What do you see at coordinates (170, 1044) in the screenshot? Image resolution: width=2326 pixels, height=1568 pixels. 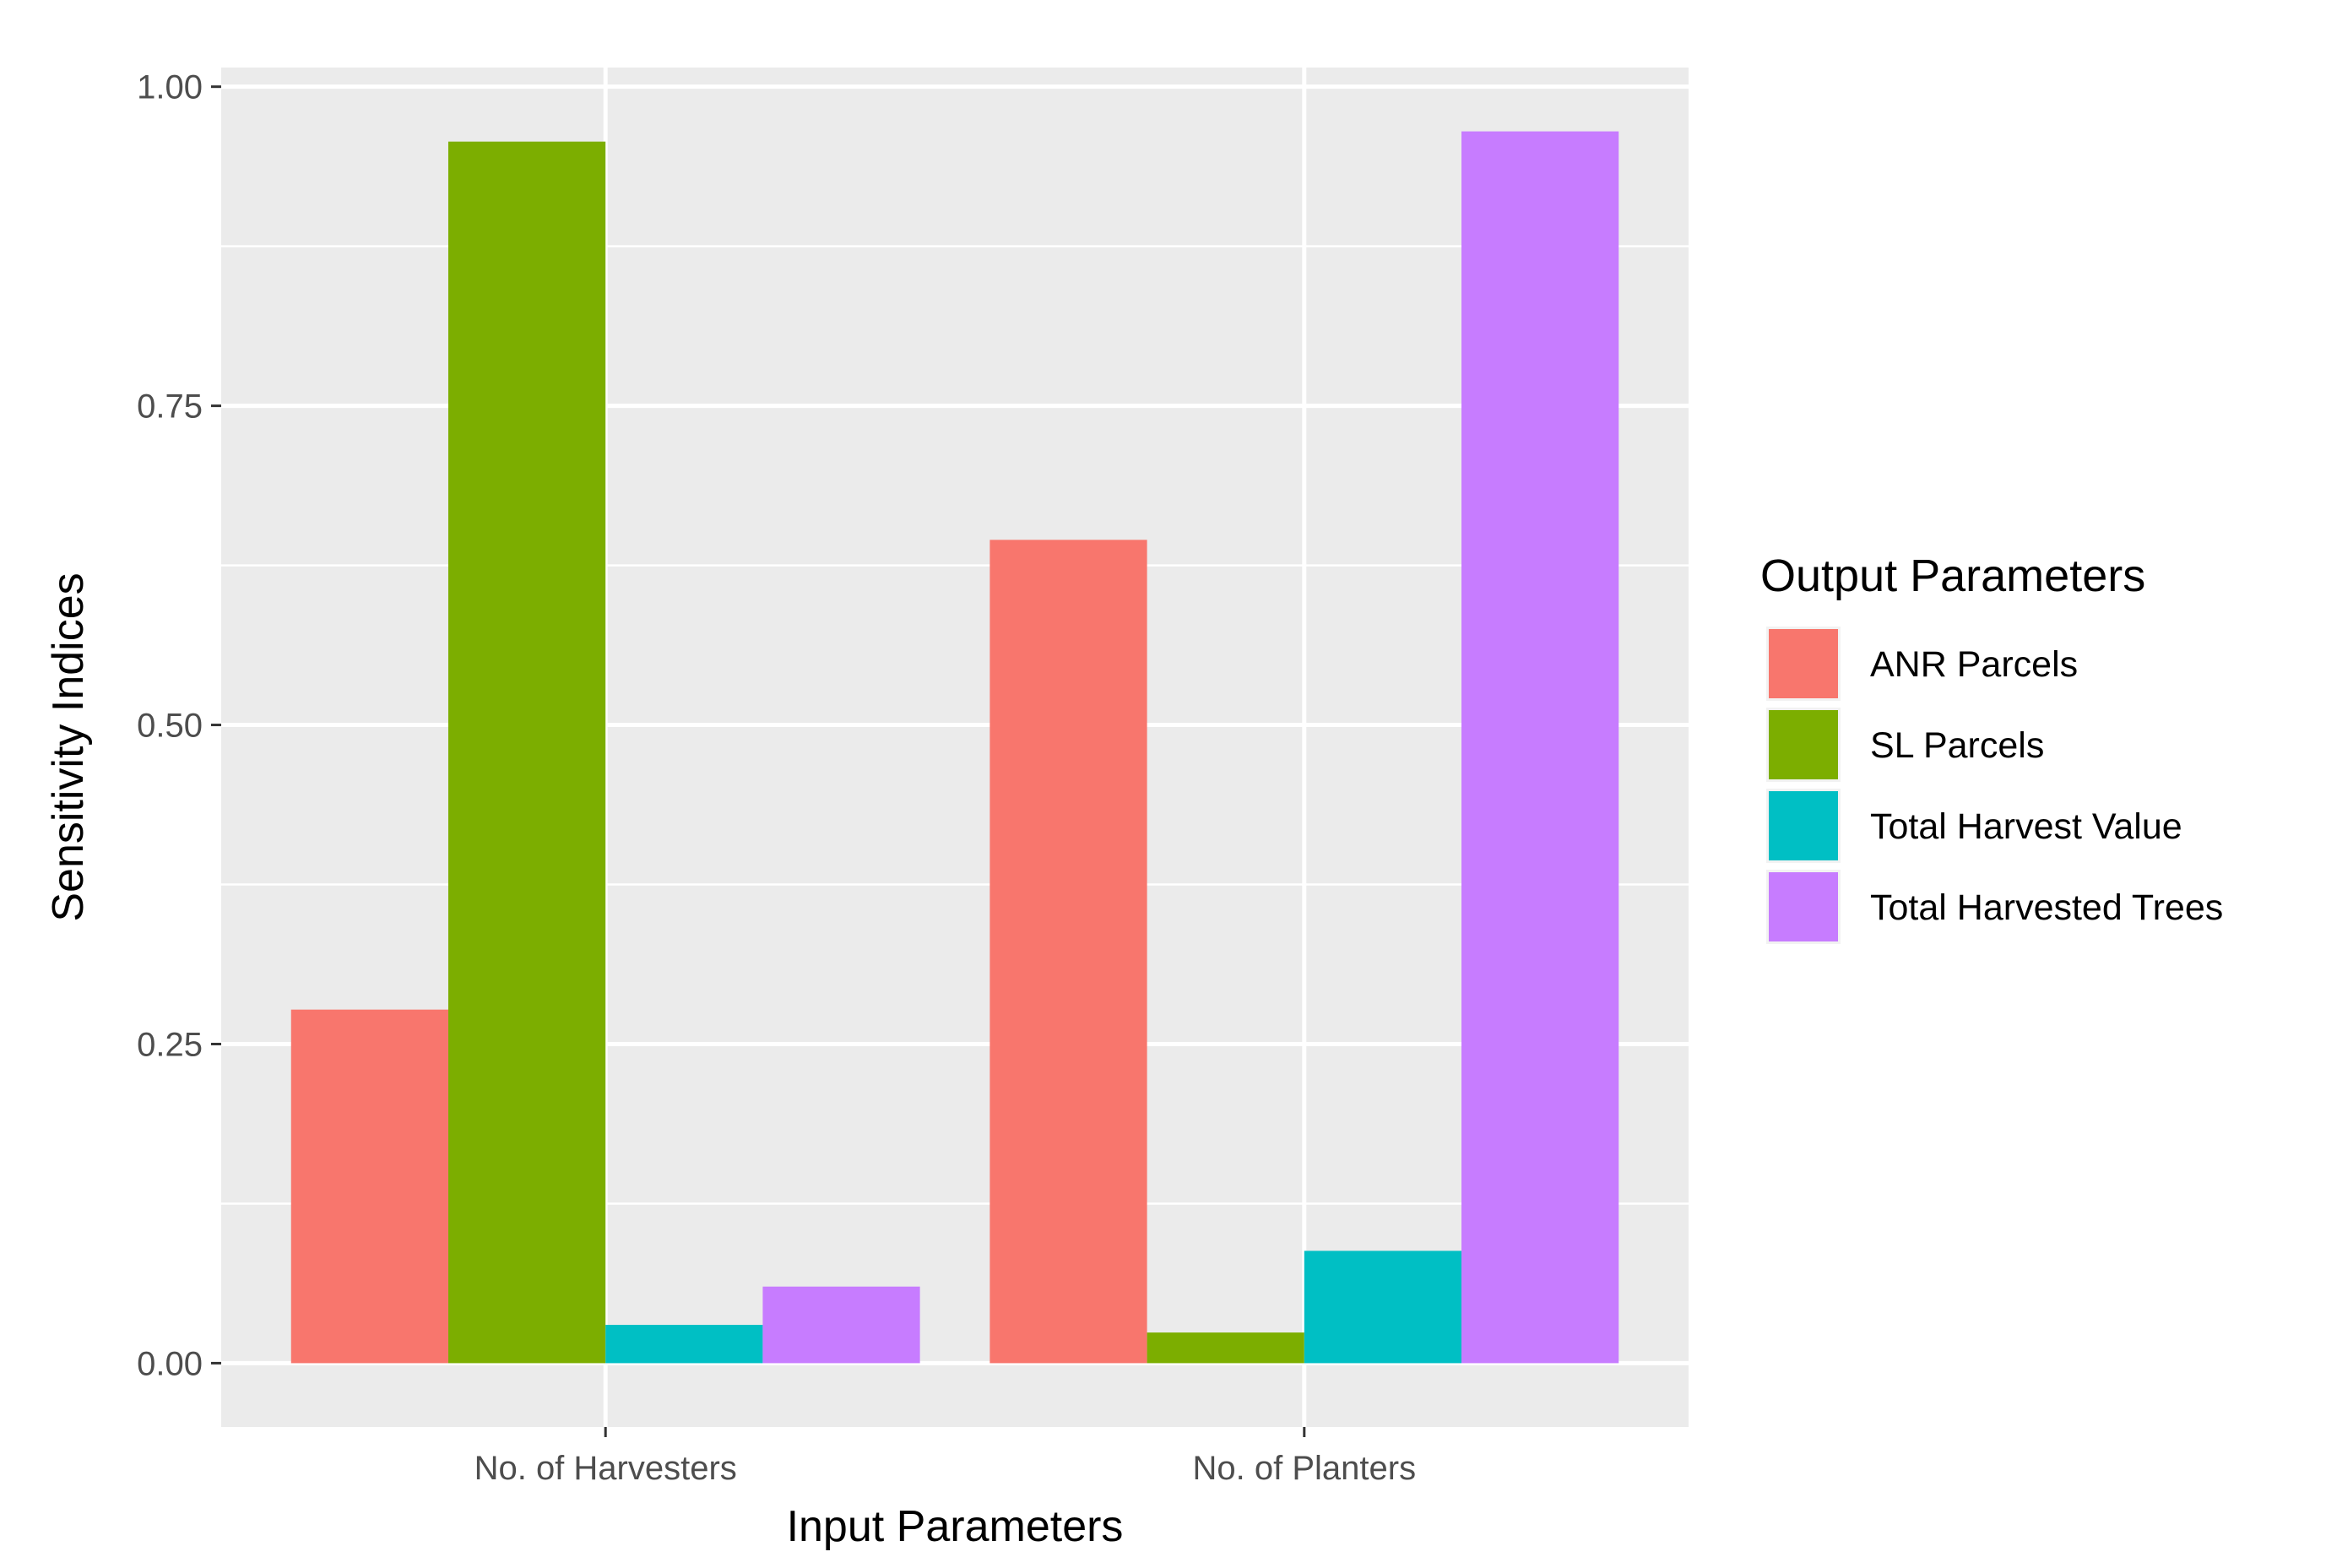 I see `y-tick-label: 0.25` at bounding box center [170, 1044].